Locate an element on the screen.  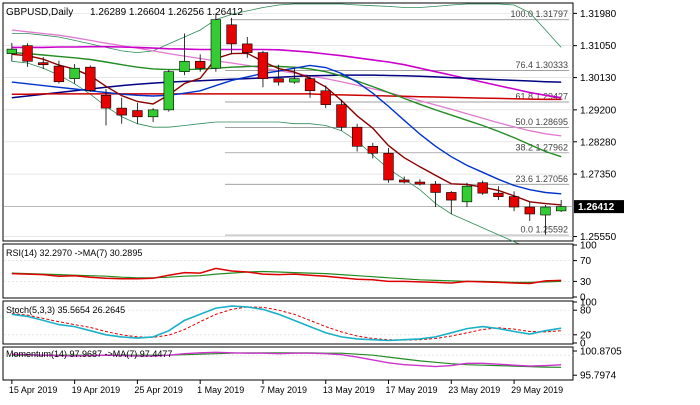
symbol-header: GBPUSD,Daily is located at coordinates (39, 12).